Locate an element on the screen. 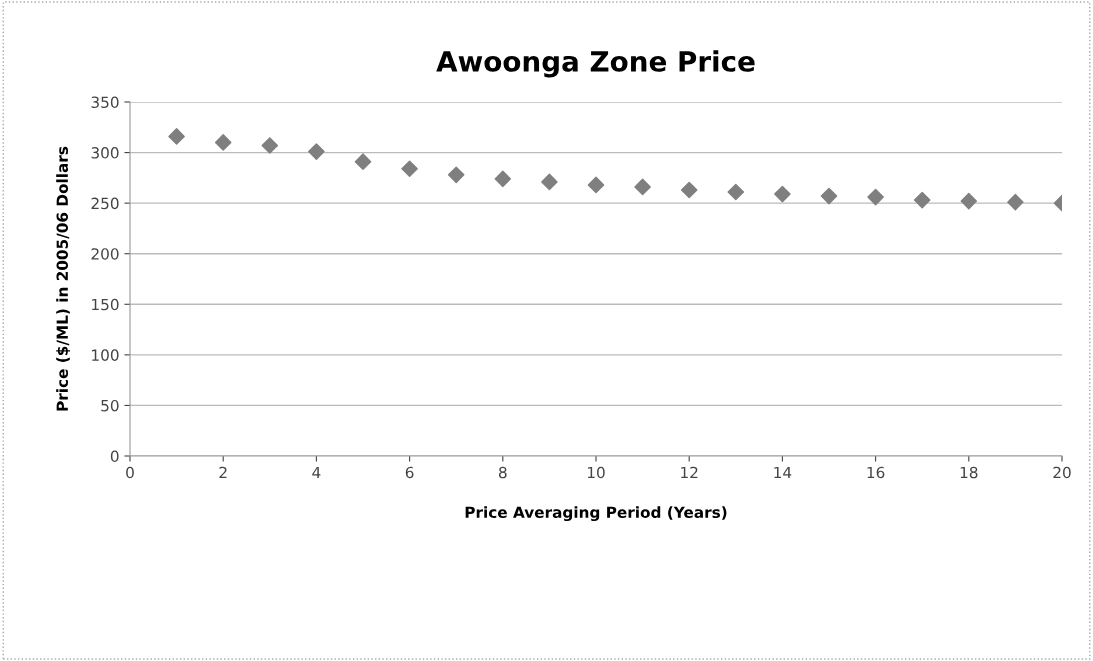 The height and width of the screenshot is (661, 1093). y-tick-label: 300 is located at coordinates (105, 153).